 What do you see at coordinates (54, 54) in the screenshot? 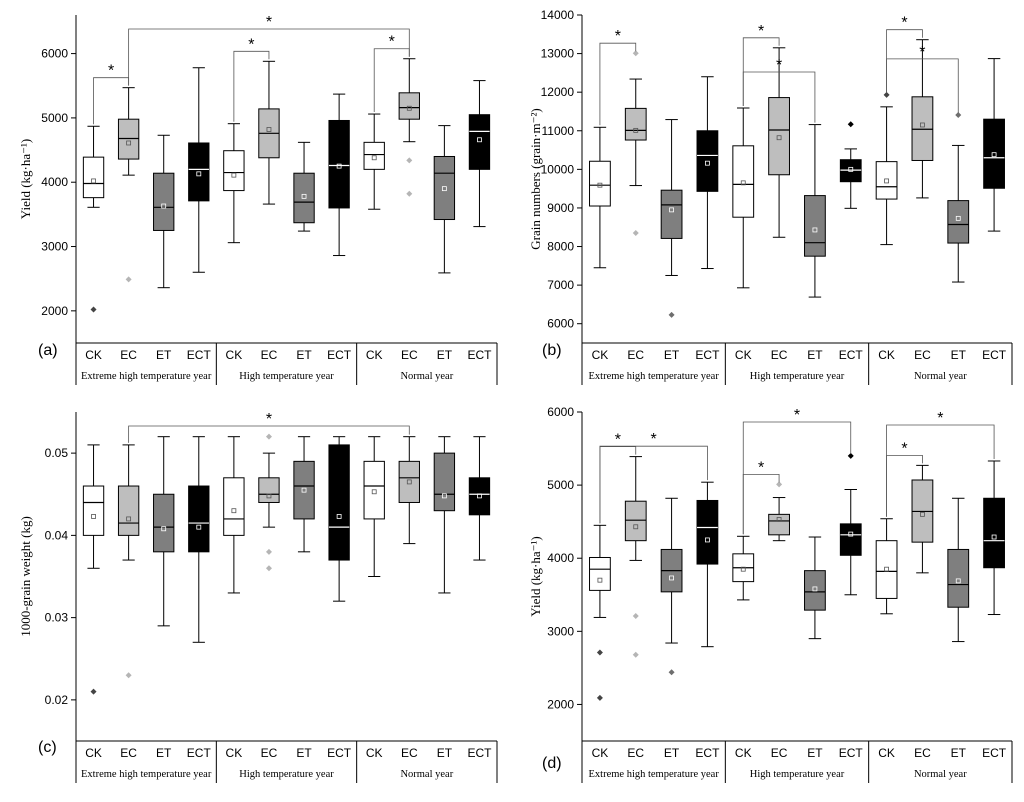
I see `y-tick-label: 6000` at bounding box center [54, 54].